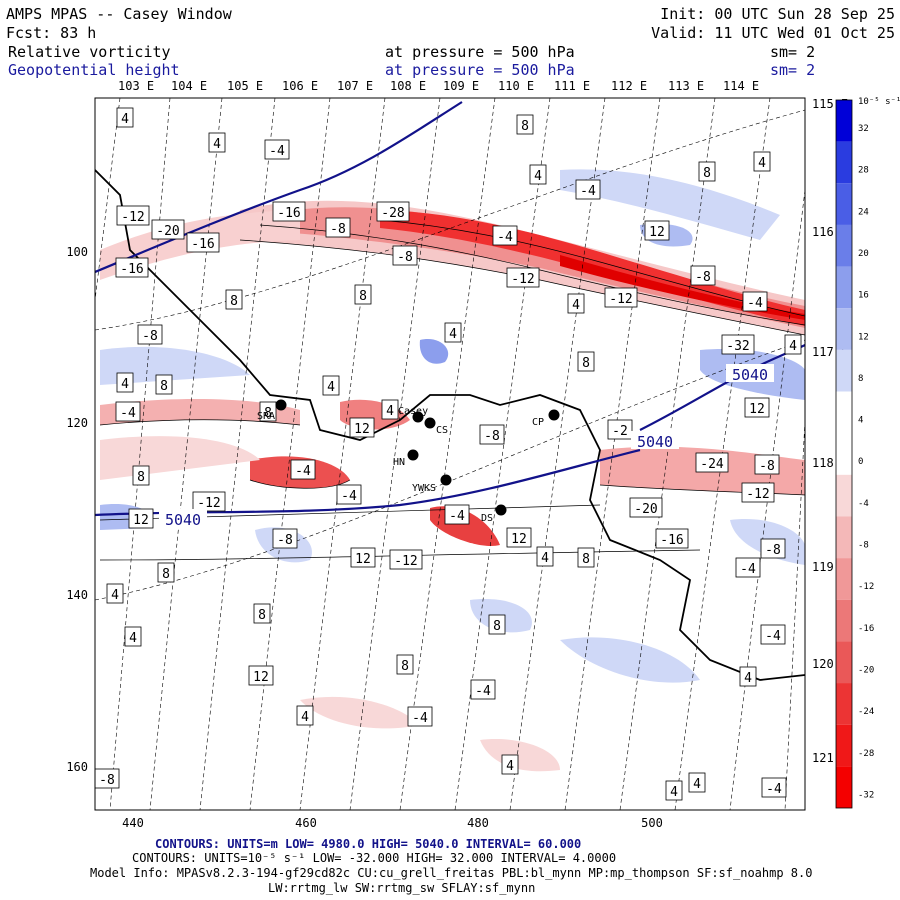 Image resolution: width=900 pixels, height=900 pixels. Describe the element at coordinates (546, 418) in the screenshot. I see `station-marker: CP` at that location.